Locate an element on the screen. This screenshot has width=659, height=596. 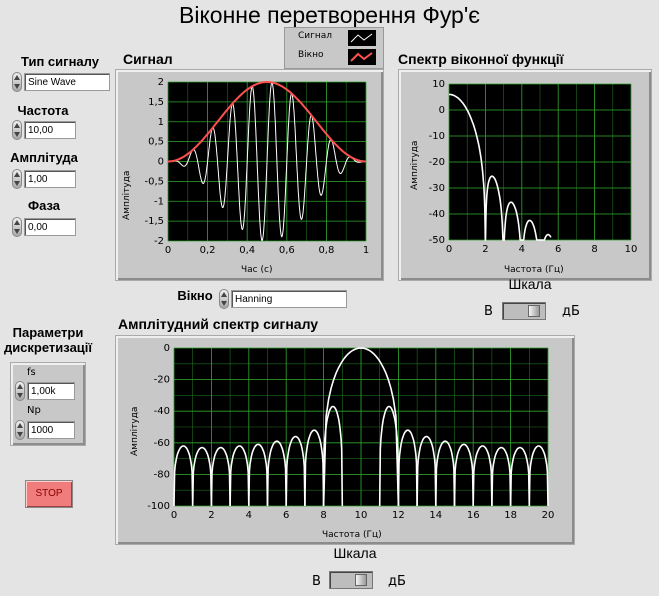
window-scale-toggle is located at coordinates (524, 311).